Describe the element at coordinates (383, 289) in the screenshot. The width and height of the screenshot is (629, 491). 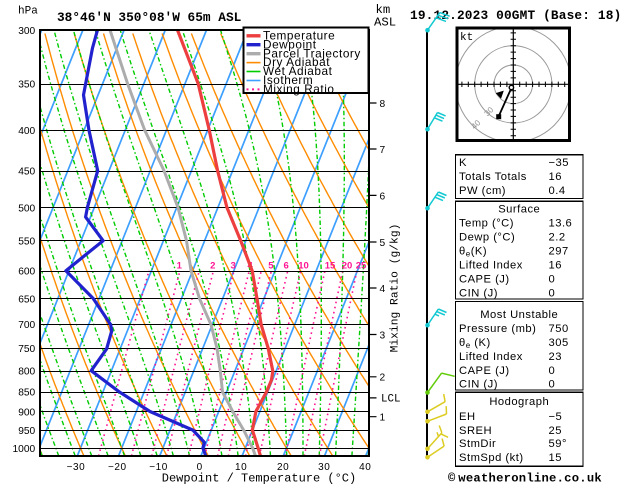
I see `svg-text: 4` at that location.